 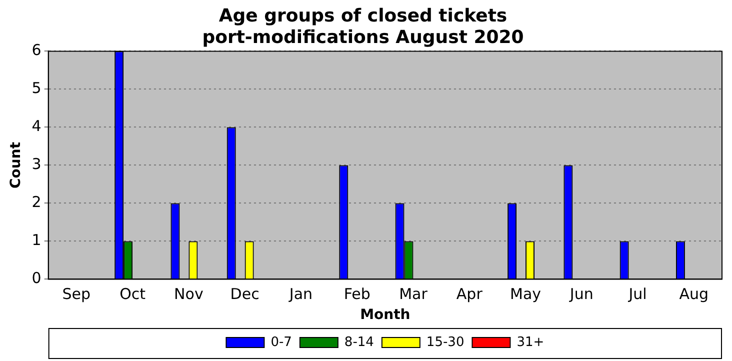 I want to click on x-tick-label: Jan, so click(x=300, y=294).